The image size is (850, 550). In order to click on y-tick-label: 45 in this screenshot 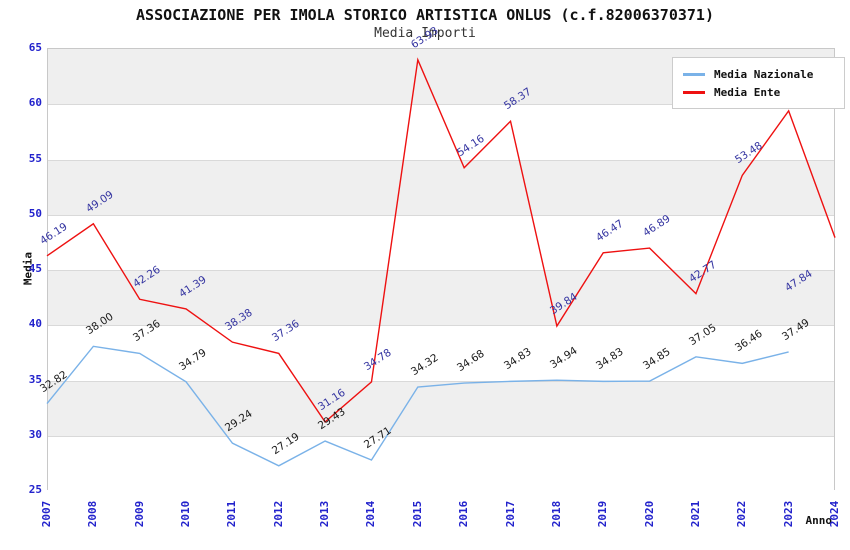, I will do `click(35, 268)`.